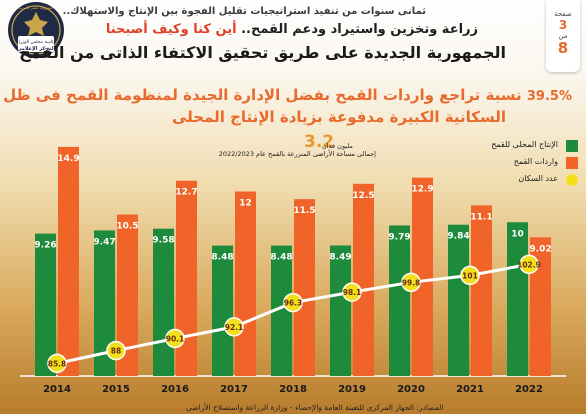 The width and height of the screenshot is (586, 414). I want to click on logo-top-text: جمهورية مصر العربية, so click(36, 7).